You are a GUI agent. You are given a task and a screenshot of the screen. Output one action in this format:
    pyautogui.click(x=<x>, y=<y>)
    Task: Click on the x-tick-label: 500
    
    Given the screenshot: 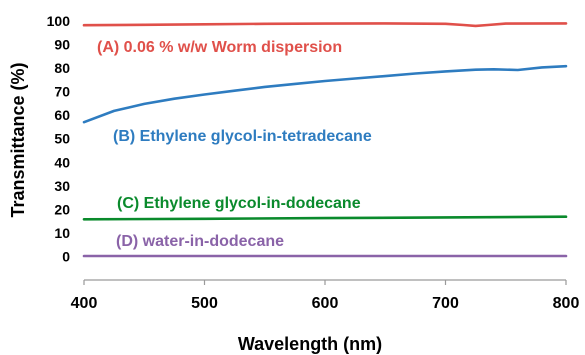 What is the action you would take?
    pyautogui.click(x=204, y=303)
    